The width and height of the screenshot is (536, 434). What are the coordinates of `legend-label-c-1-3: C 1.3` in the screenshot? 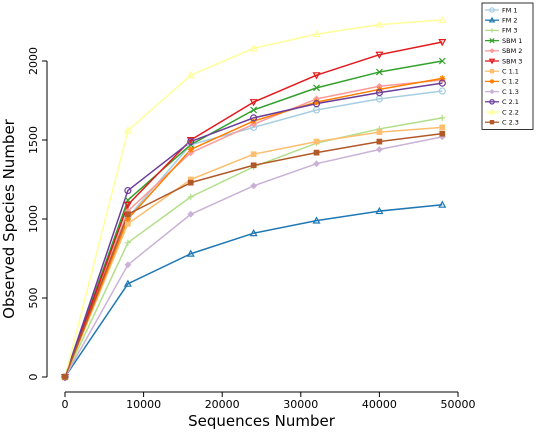 It's located at (510, 92).